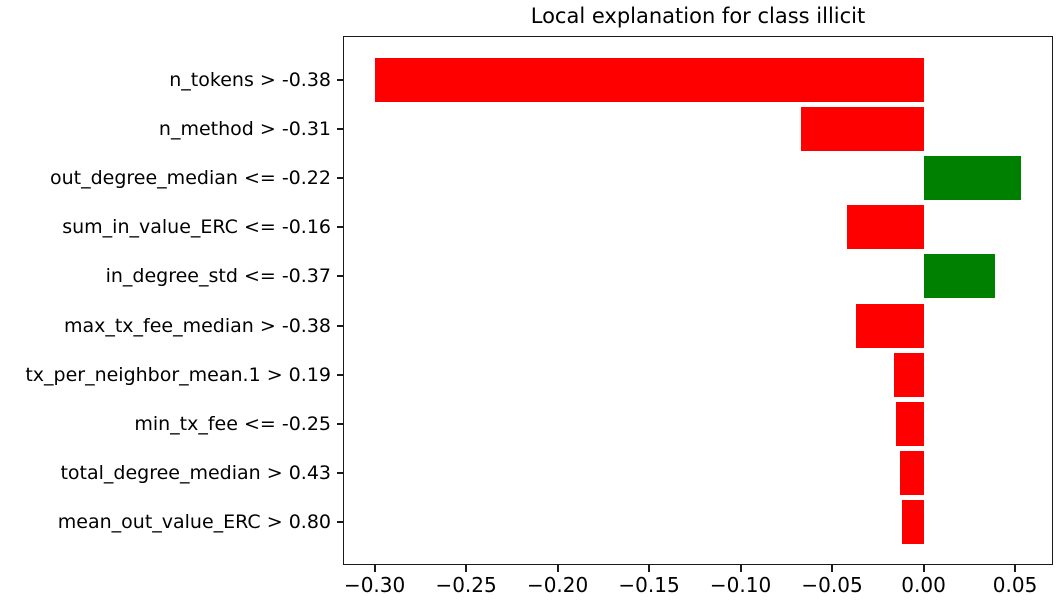  What do you see at coordinates (197, 325) in the screenshot?
I see `y-tick-label: max_tx_fee_median > -0.38` at bounding box center [197, 325].